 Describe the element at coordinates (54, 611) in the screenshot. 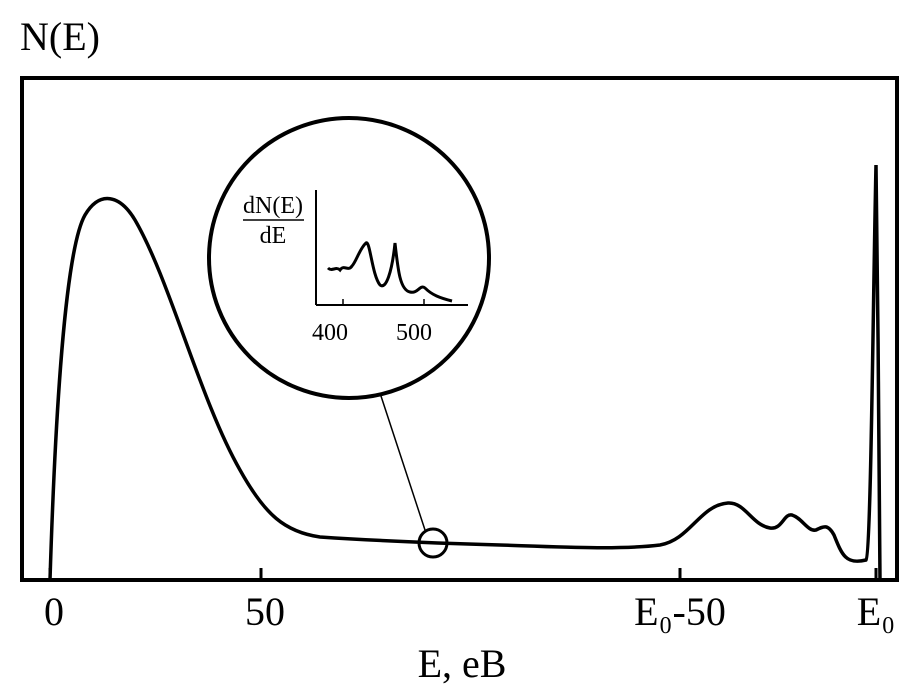

I see `x-tick-label: 0` at that location.